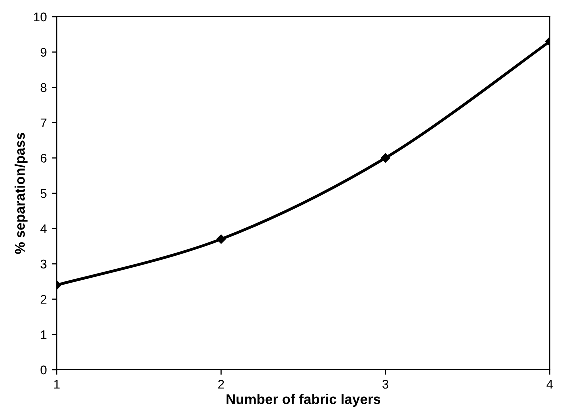 The image size is (564, 419). What do you see at coordinates (43, 229) in the screenshot?
I see `y-tick-label: 4` at bounding box center [43, 229].